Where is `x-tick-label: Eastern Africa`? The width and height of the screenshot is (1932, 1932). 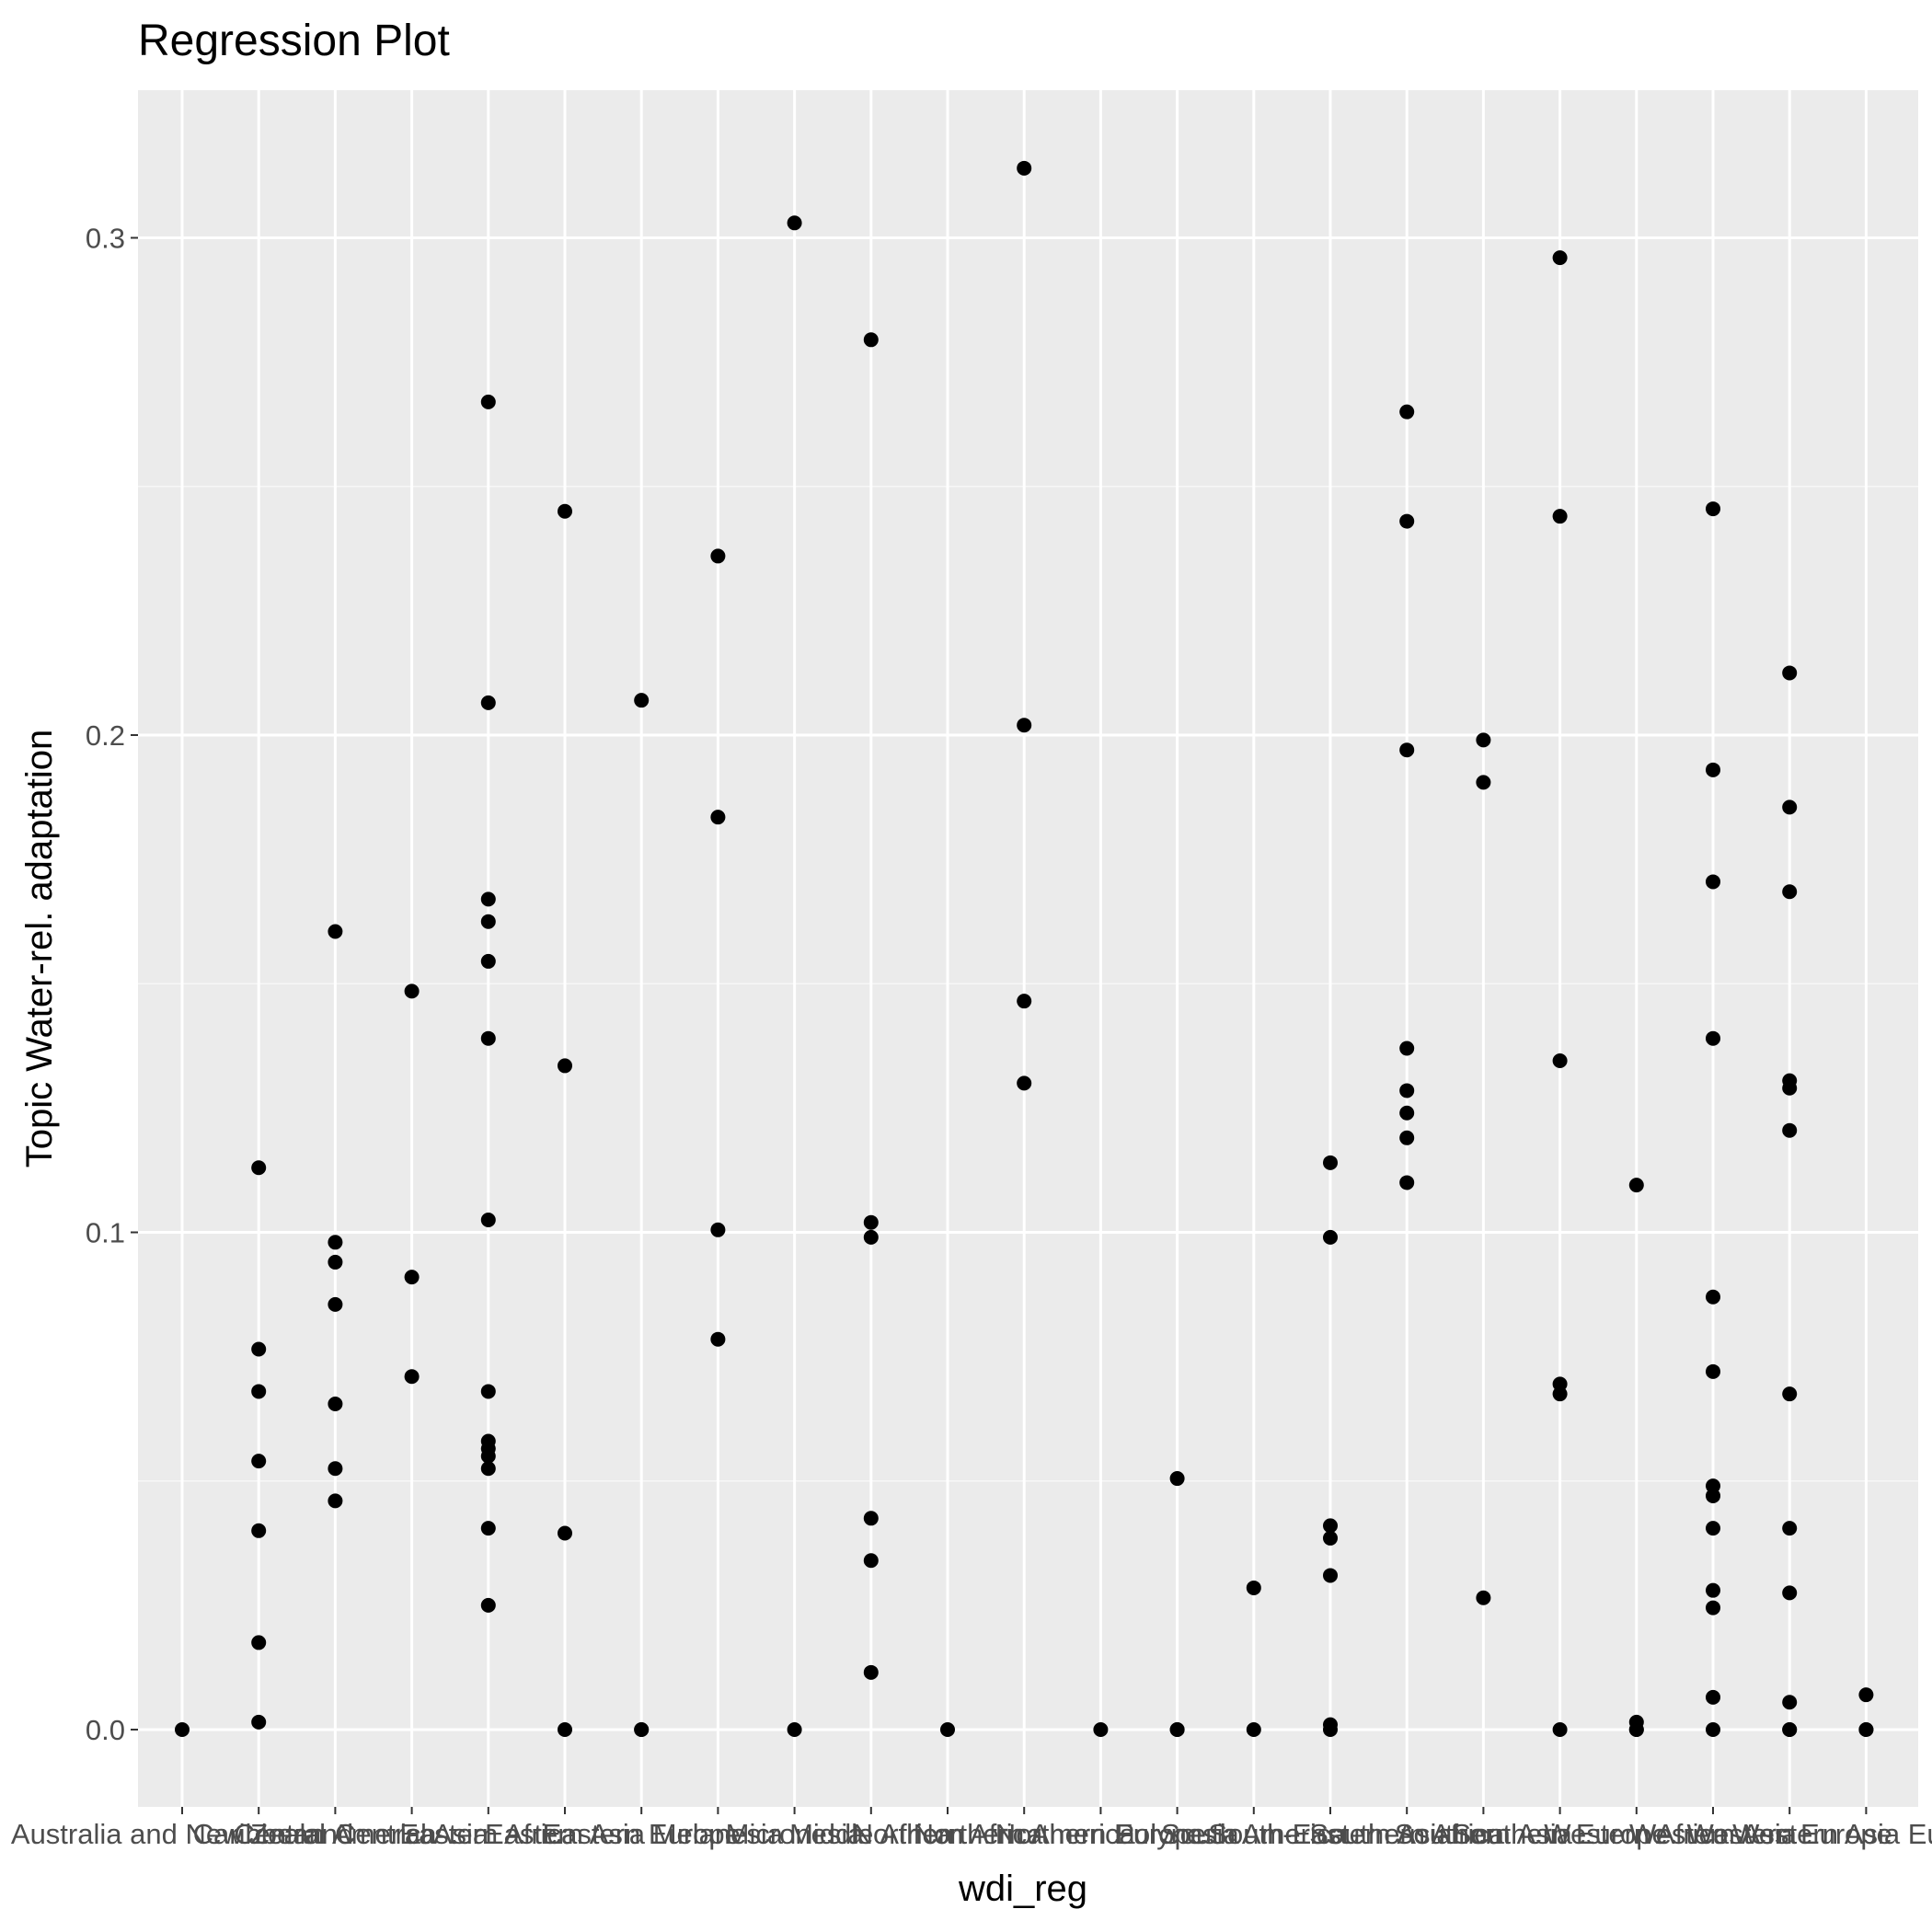
x-tick-label: Eastern Africa is located at coordinates (488, 1834).